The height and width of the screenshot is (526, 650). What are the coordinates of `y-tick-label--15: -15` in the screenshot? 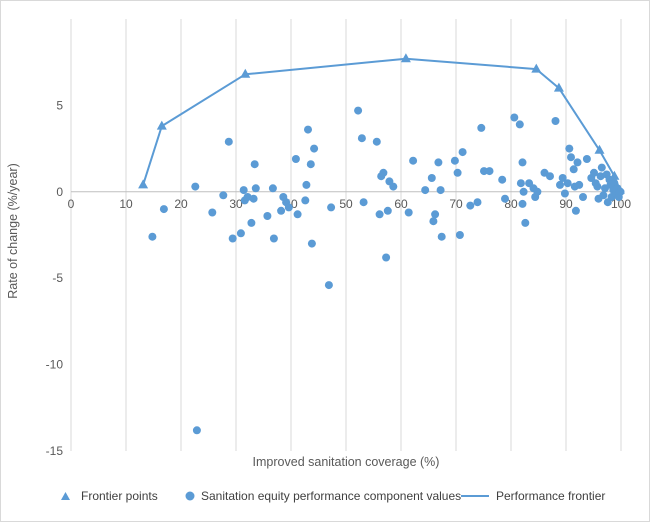 It's located at (55, 451).